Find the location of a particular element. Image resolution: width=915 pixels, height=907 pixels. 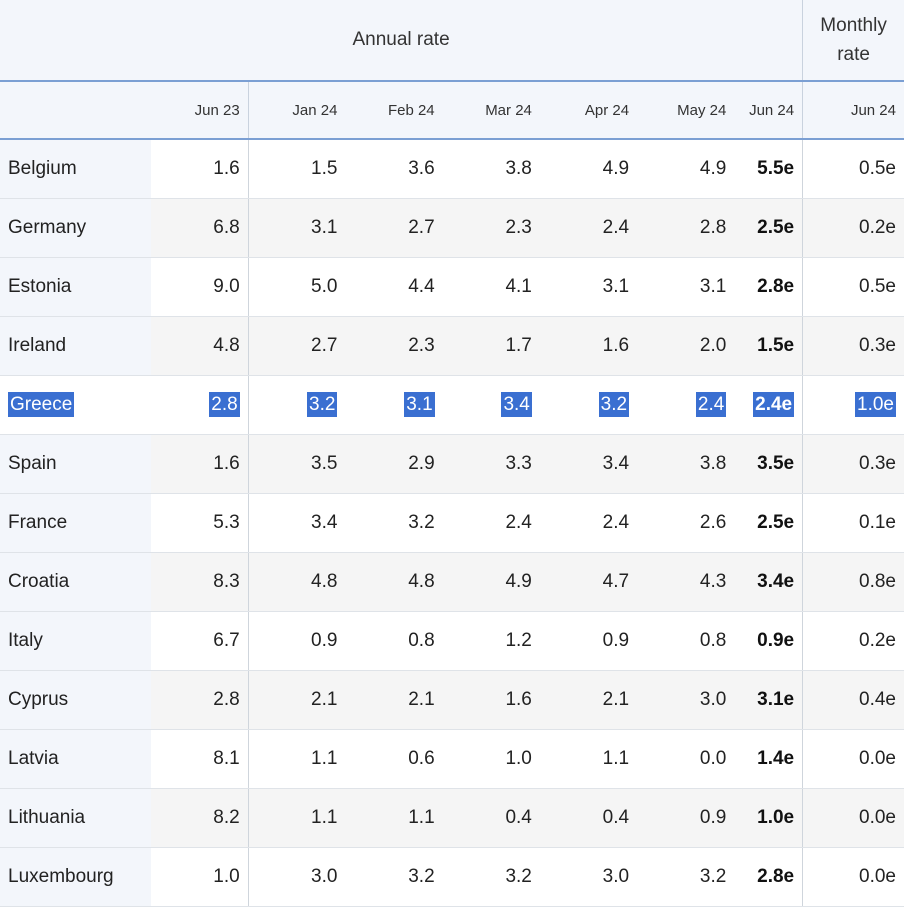

rate-value: 0.4e is located at coordinates (877, 699).